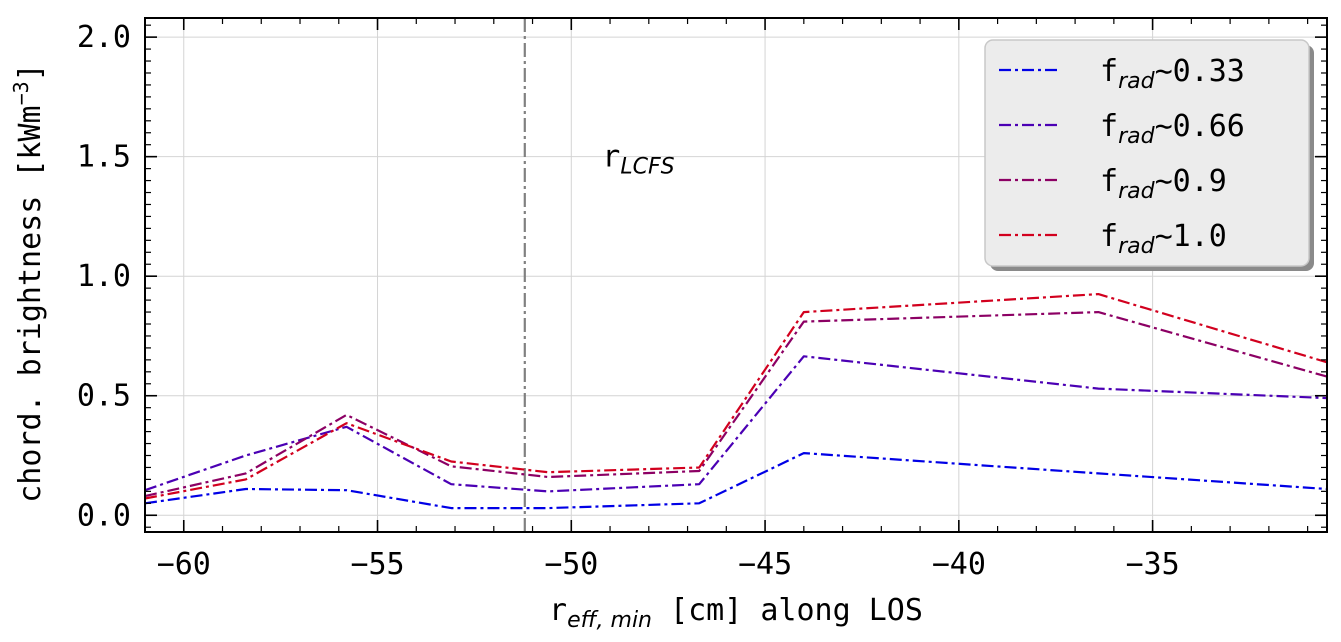  I want to click on y-tick-label: 1.0, so click(104, 276).